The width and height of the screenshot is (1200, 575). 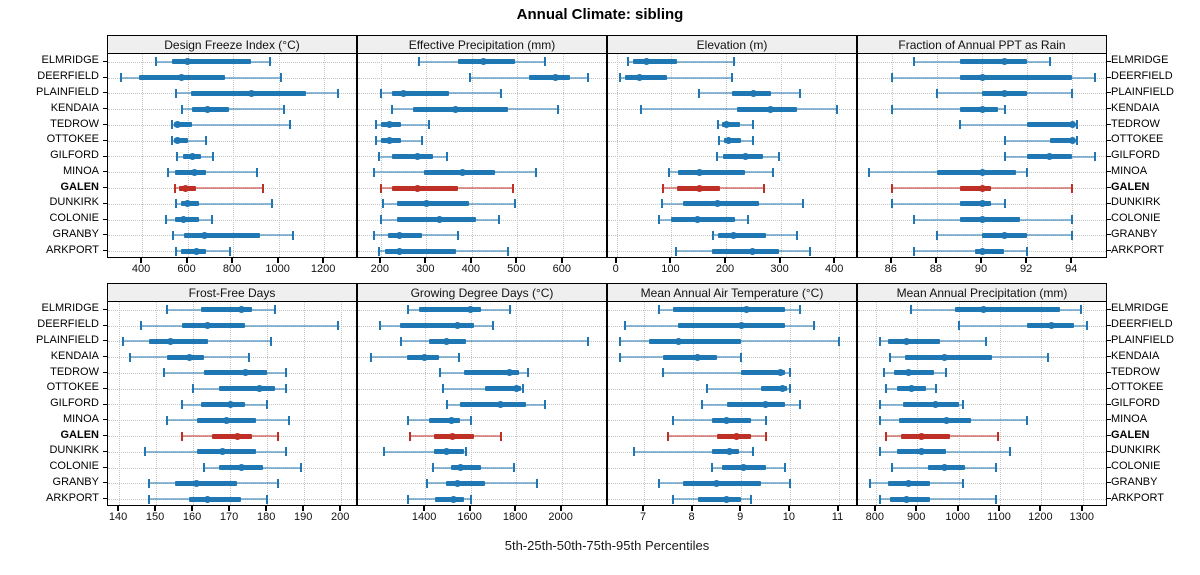 I want to click on axis-tick-label: 140, so click(x=118, y=517).